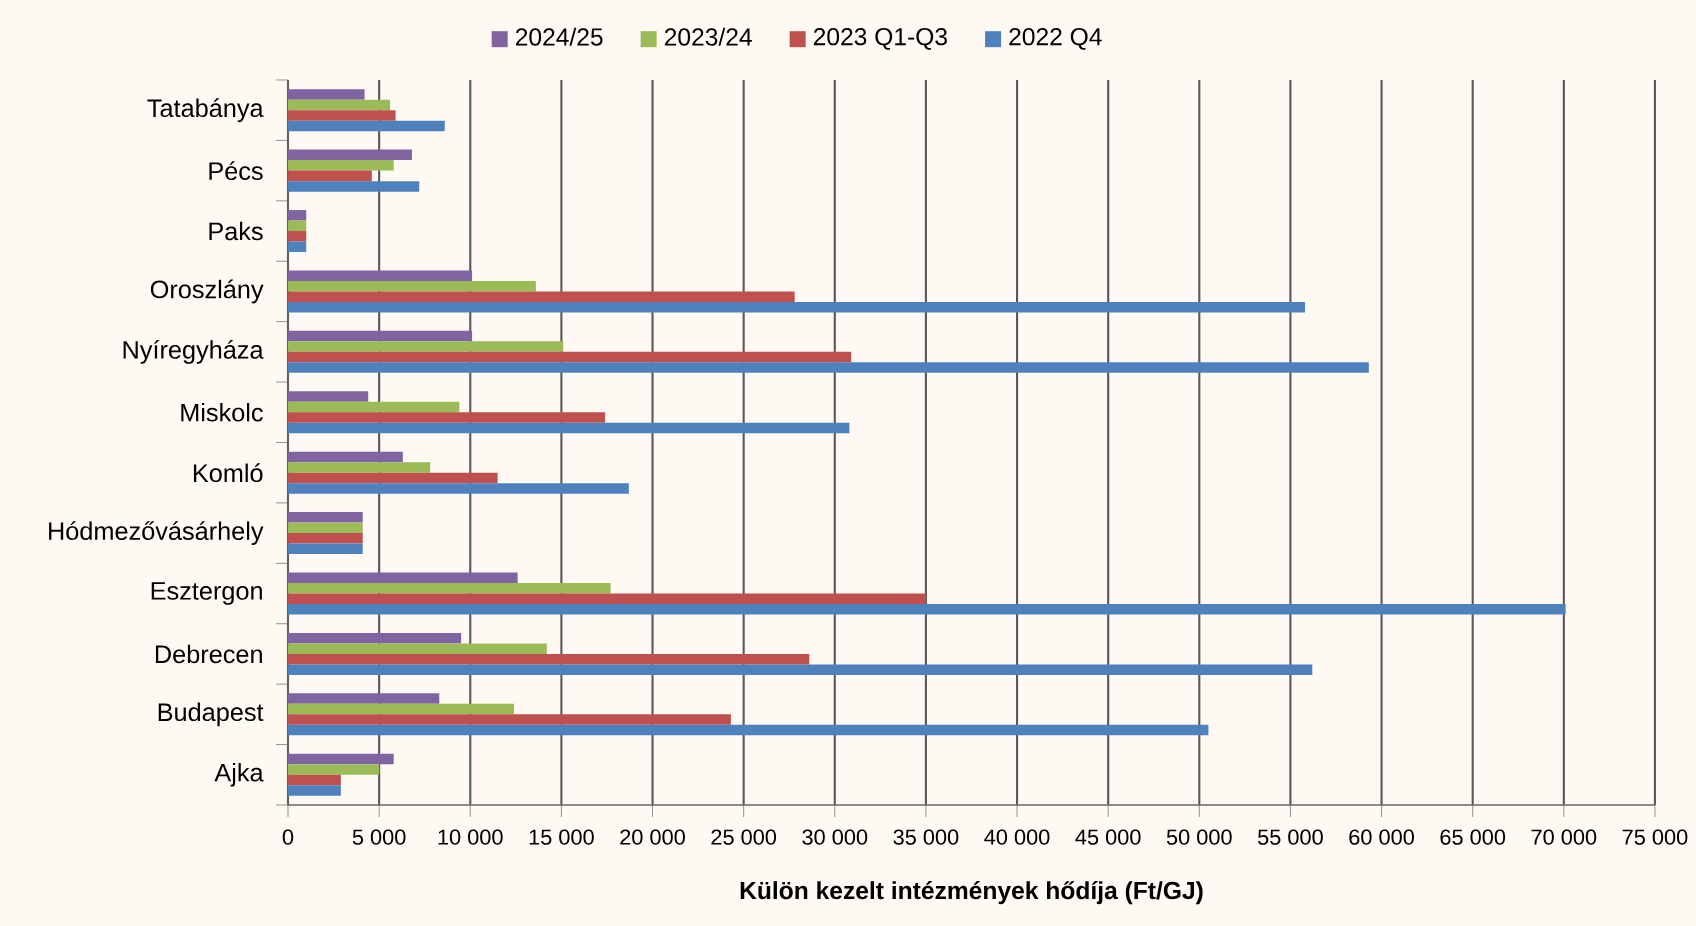 Image resolution: width=1696 pixels, height=926 pixels. What do you see at coordinates (1290, 837) in the screenshot?
I see `x-tick-label: 55 000` at bounding box center [1290, 837].